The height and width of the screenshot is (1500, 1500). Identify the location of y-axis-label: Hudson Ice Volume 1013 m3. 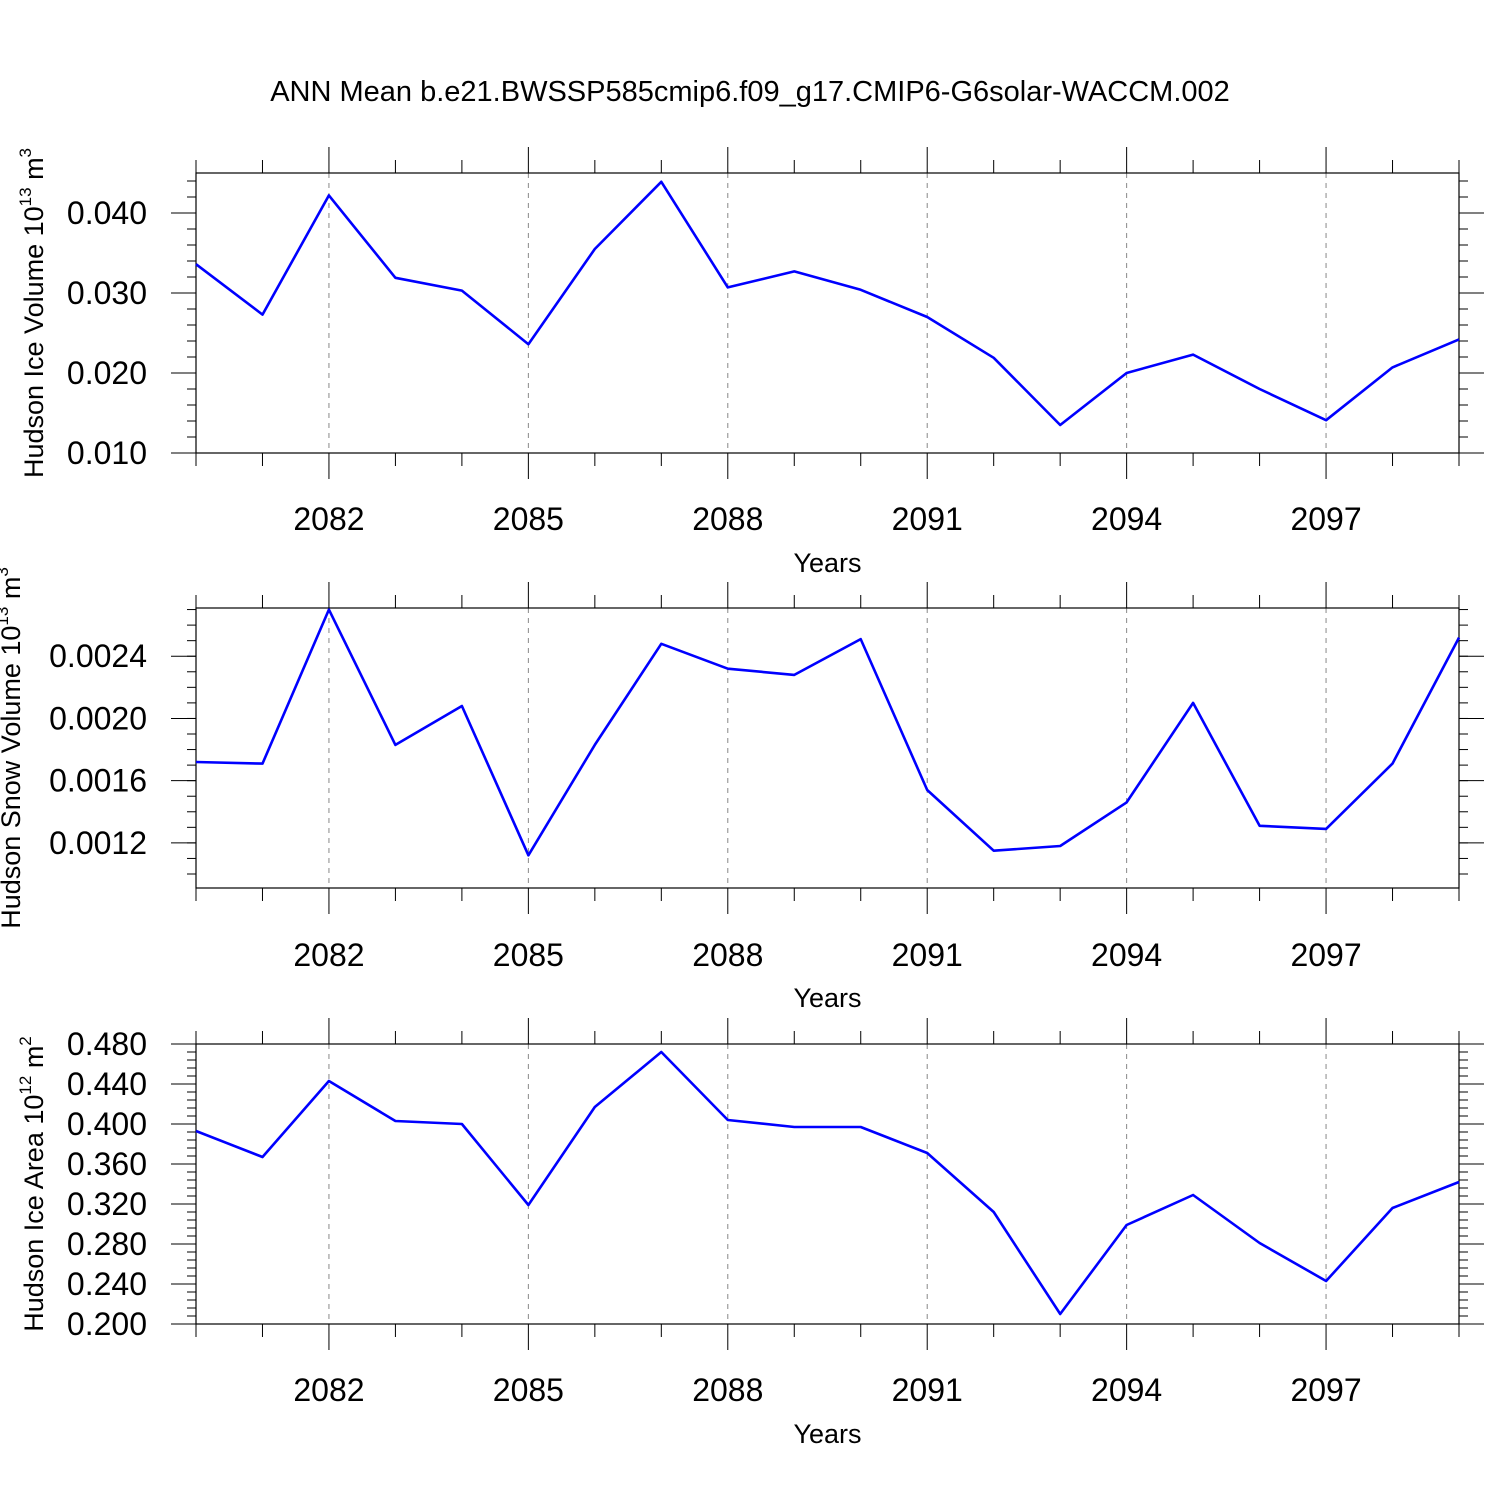
(32, 313).